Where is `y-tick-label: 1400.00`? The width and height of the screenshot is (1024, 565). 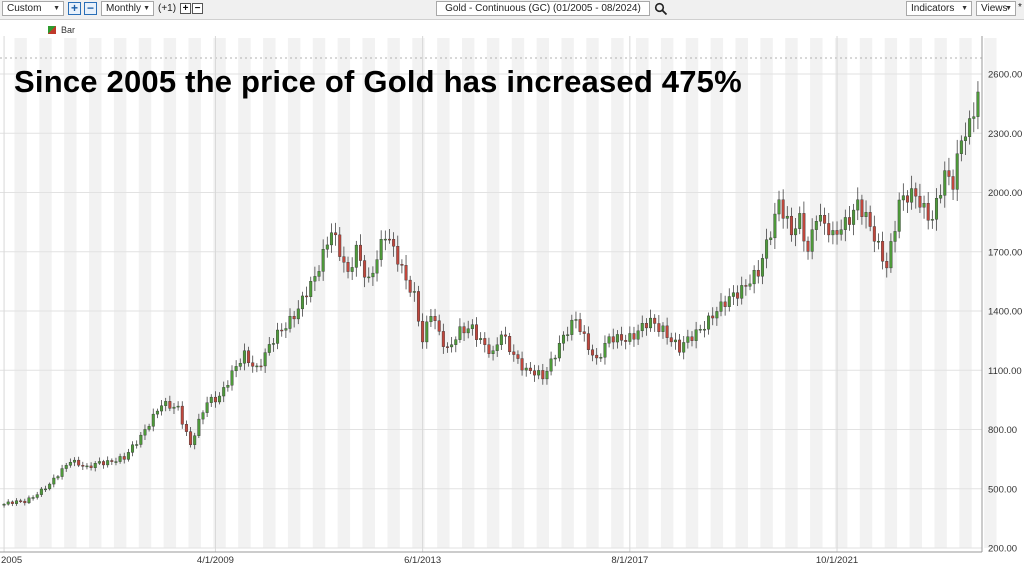 y-tick-label: 1400.00 is located at coordinates (1005, 312).